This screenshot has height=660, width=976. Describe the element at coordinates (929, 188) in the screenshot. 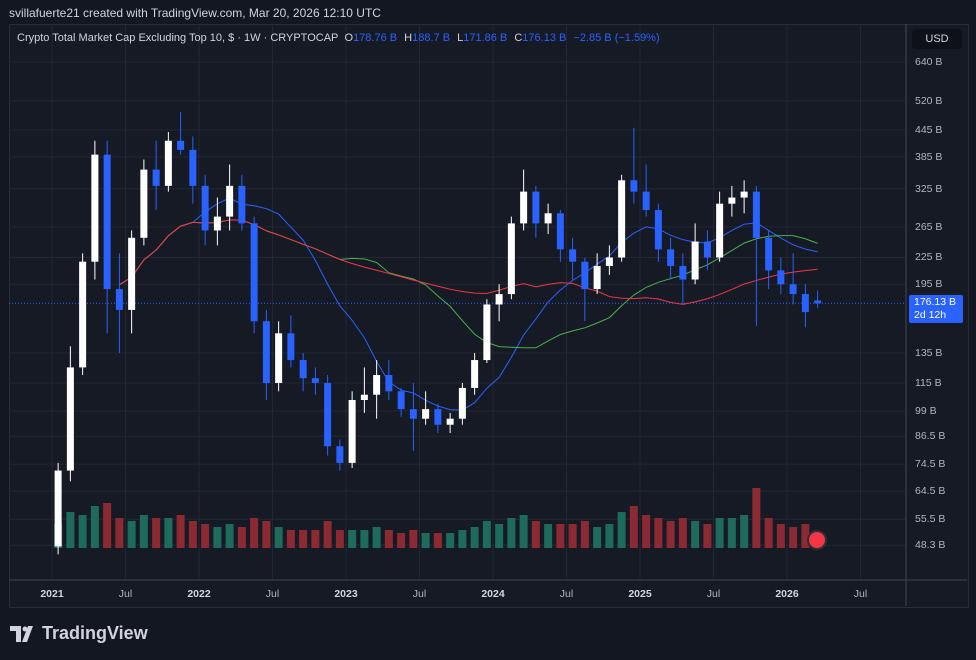

I see `price-tick-label: 325 B` at that location.